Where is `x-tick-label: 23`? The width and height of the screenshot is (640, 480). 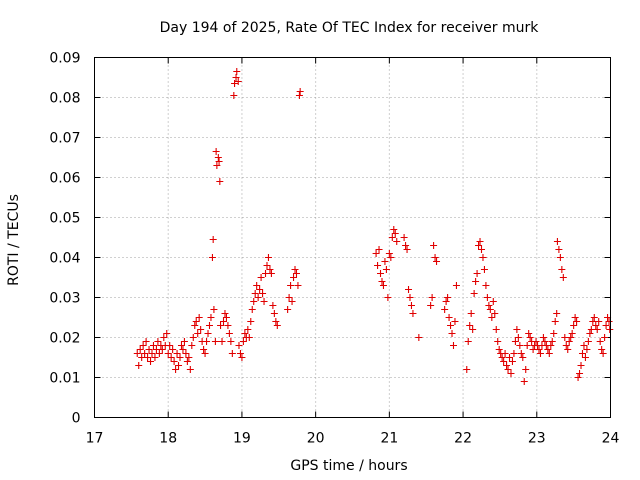 x-tick-label: 23 is located at coordinates (537, 439).